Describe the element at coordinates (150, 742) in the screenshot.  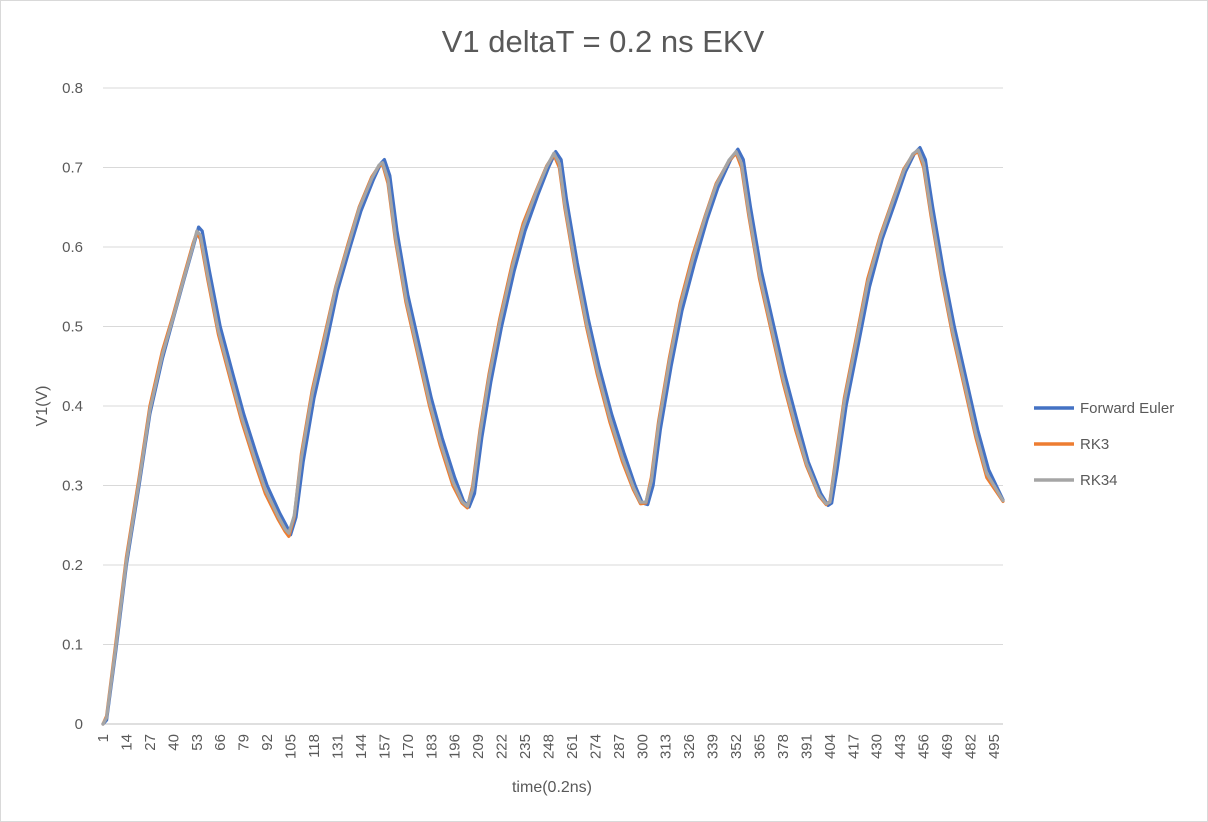
I see `x-tick-label: 27` at that location.